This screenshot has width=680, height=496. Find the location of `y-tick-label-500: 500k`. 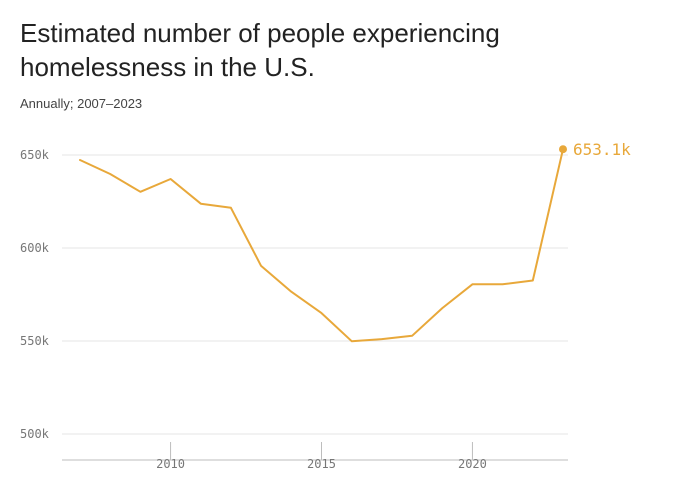

y-tick-label-500: 500k is located at coordinates (35, 434).